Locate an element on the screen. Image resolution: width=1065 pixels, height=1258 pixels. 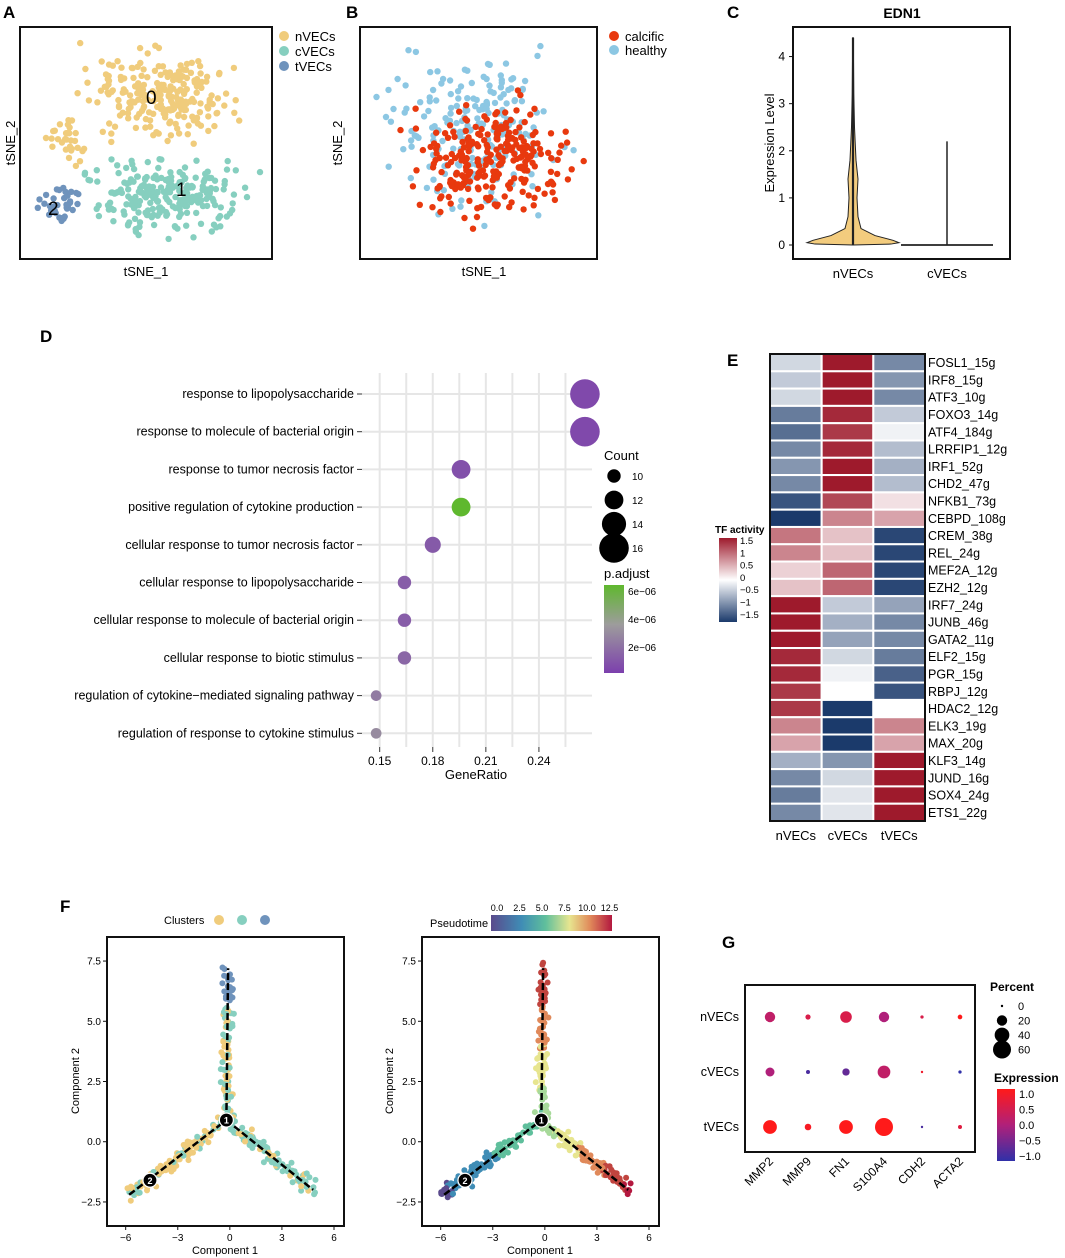
dotplot-x-ticks: 0.15 0.18 0.21 0.24 is located at coordinates (459, 757).